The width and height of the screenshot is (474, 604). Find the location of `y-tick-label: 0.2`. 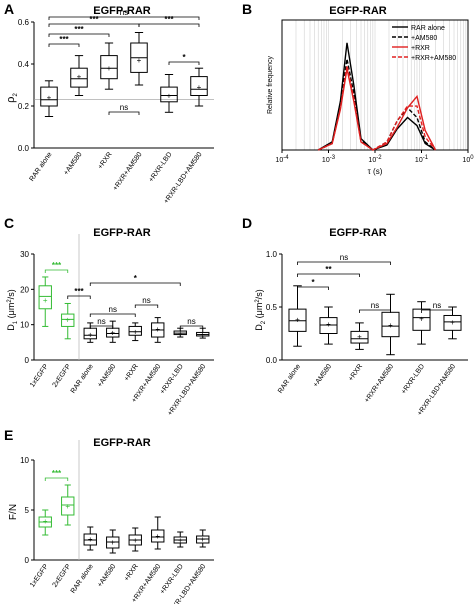

y-tick-label: 0.2 is located at coordinates (24, 106).